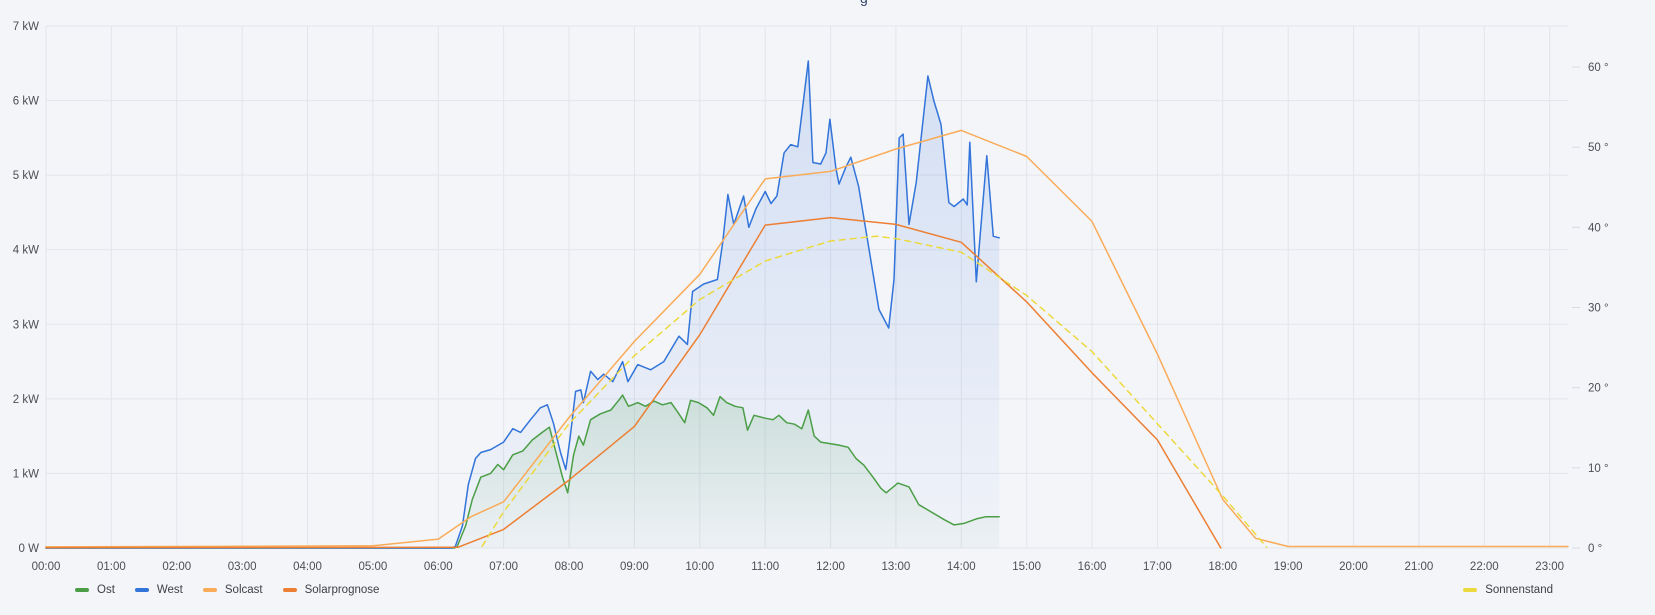 This screenshot has height=615, width=1655. Describe the element at coordinates (438, 567) in the screenshot. I see `x-tick-label: 06:00` at that location.